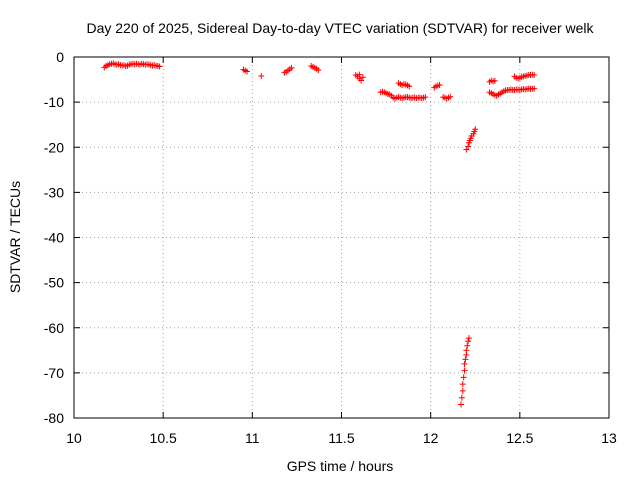 This screenshot has width=640, height=480. Describe the element at coordinates (54, 328) in the screenshot. I see `y-tick-label: -60` at that location.